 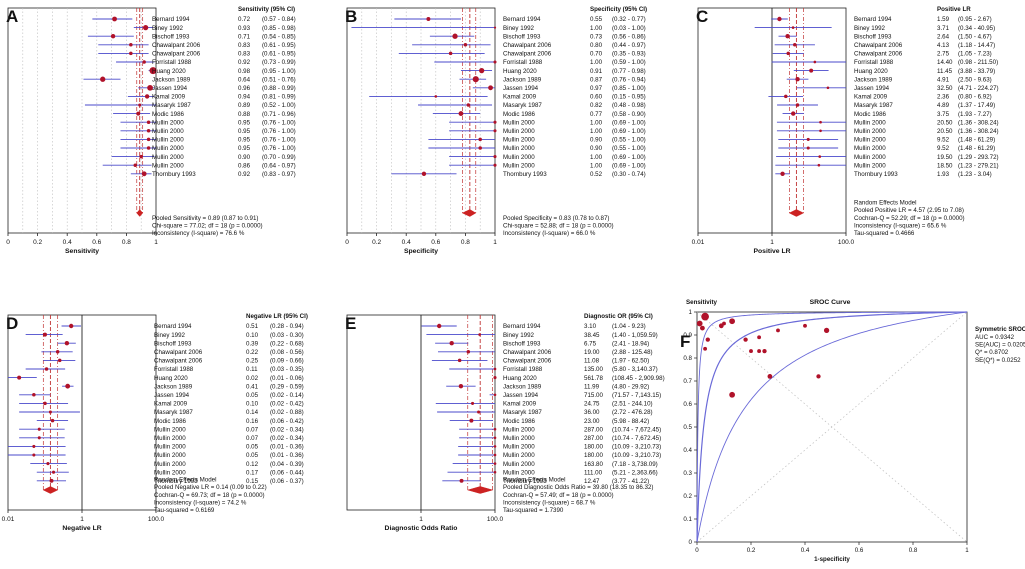 What do you see at coordinates (830, 302) in the screenshot?
I see `chart-title: SROC Curve` at bounding box center [830, 302].